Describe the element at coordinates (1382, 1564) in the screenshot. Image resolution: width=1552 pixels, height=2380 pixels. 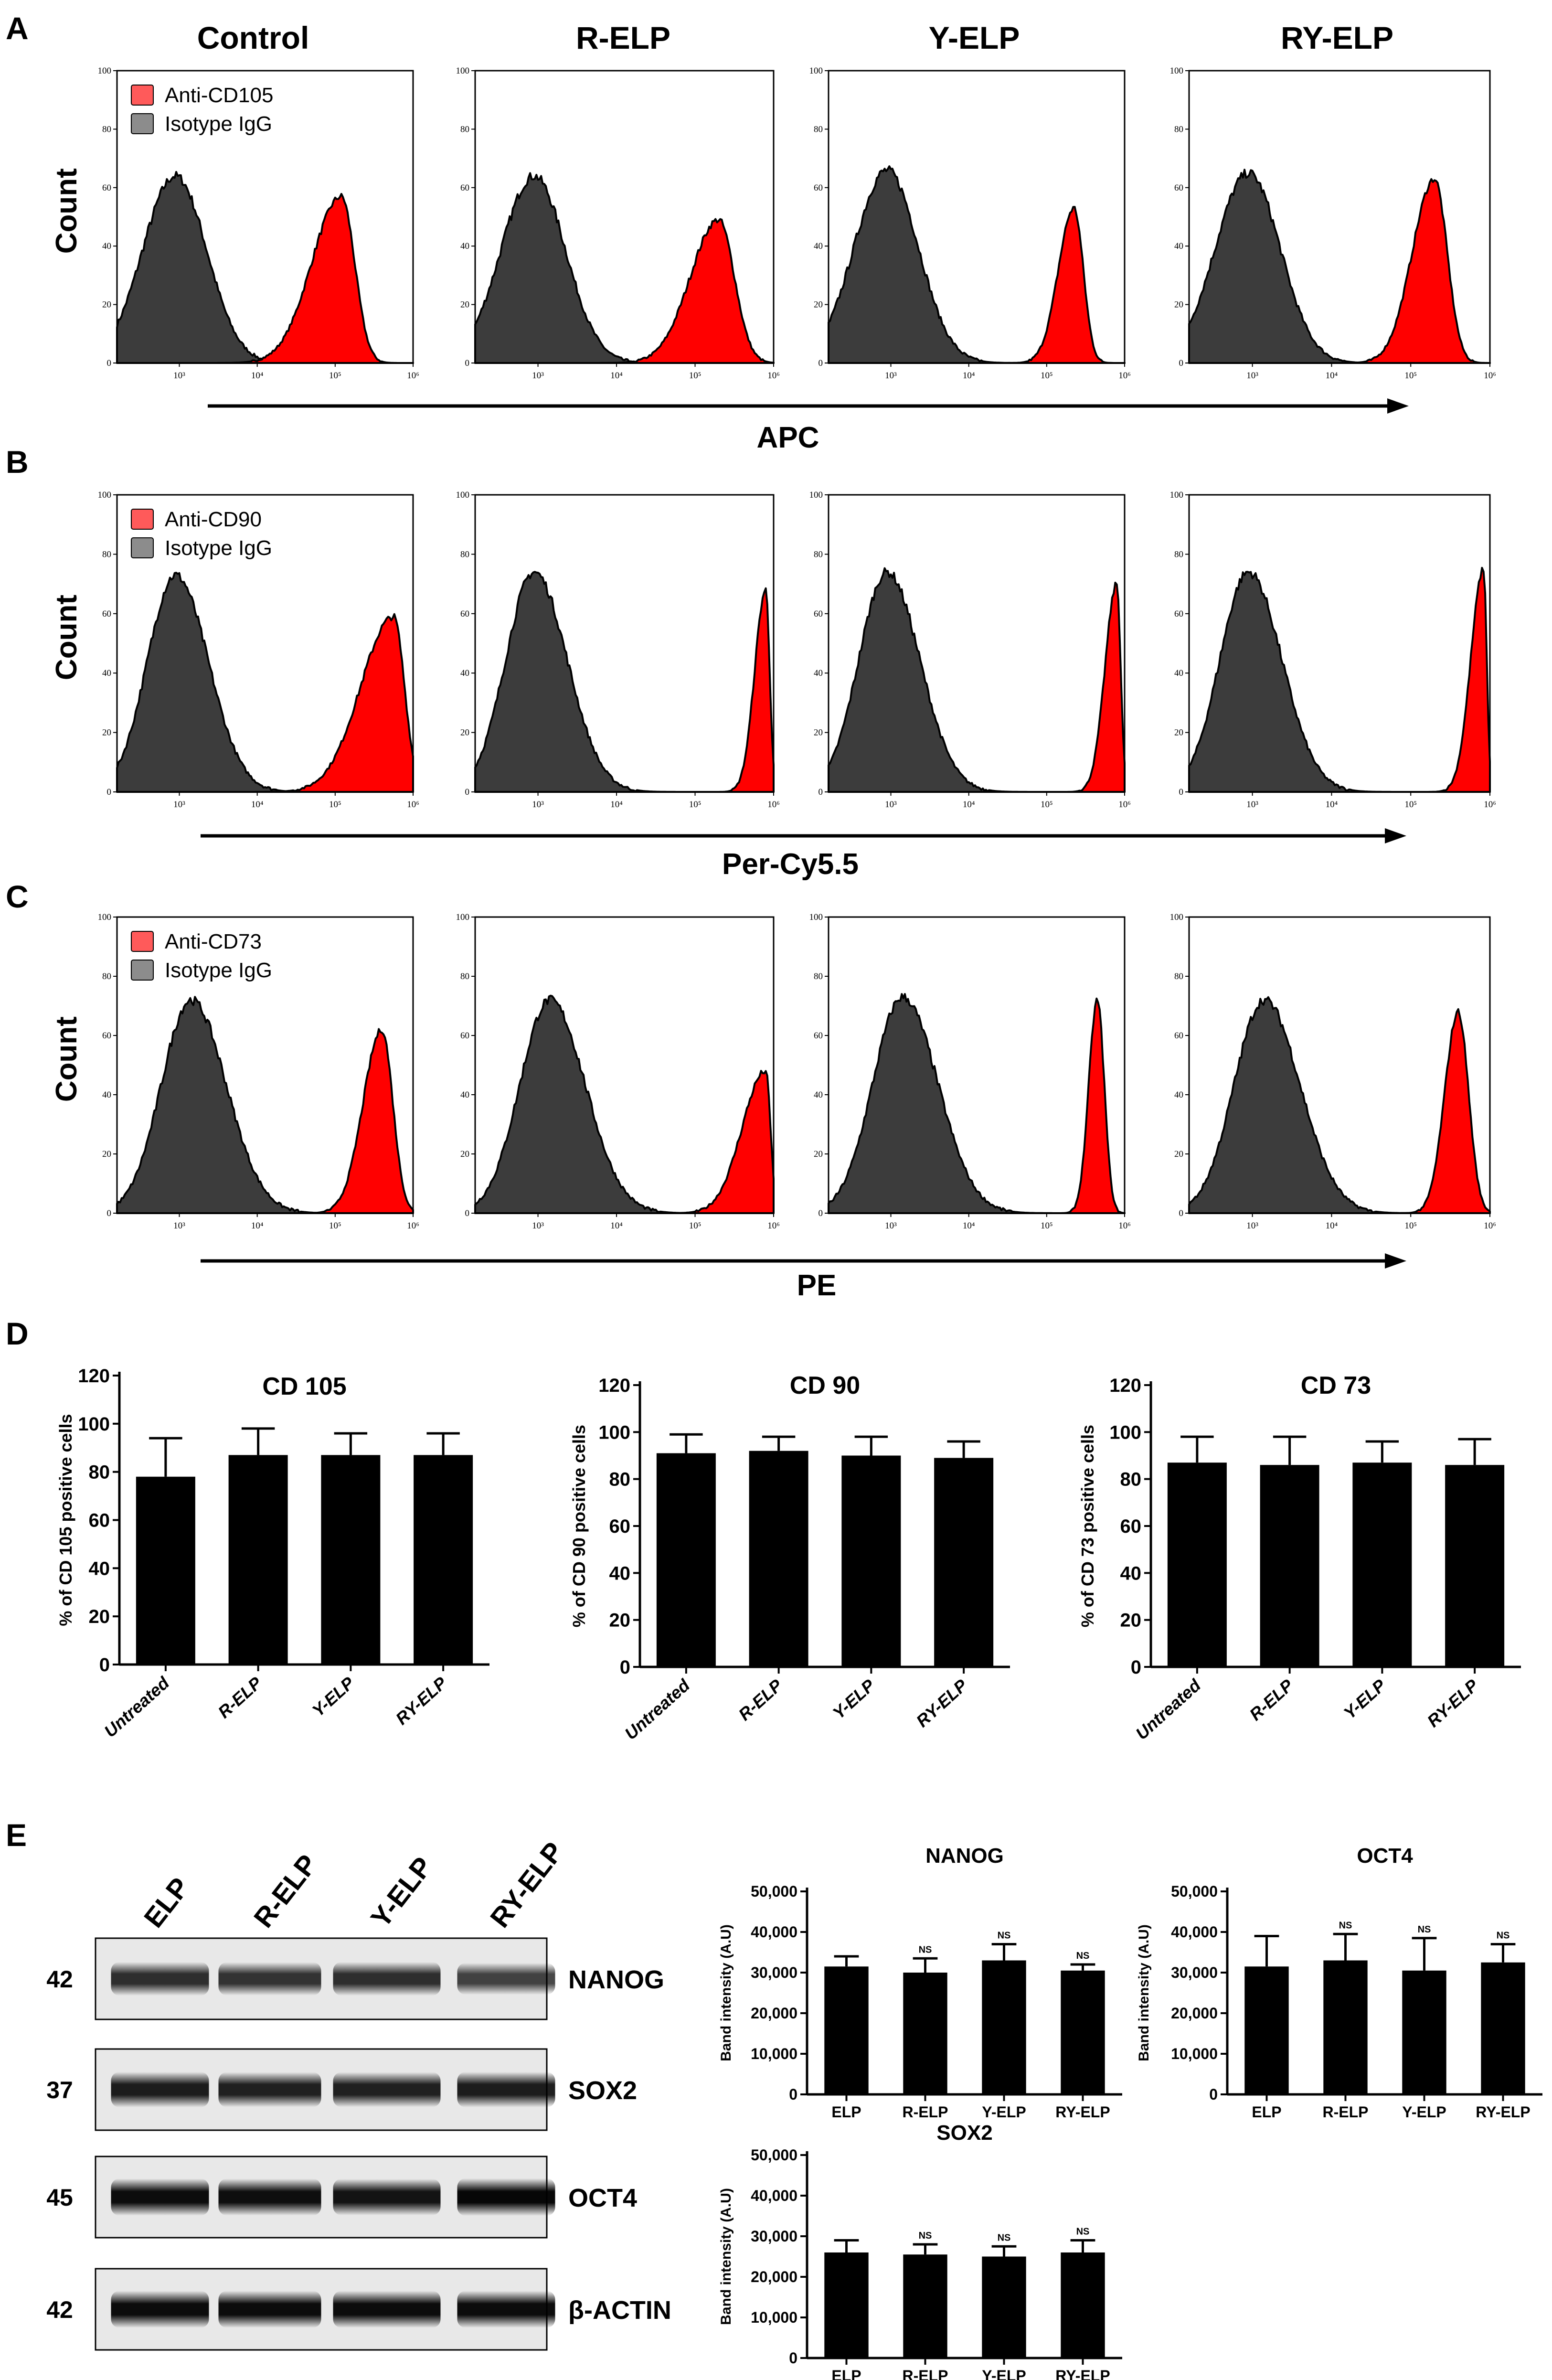
I see `bar-y-elp` at that location.